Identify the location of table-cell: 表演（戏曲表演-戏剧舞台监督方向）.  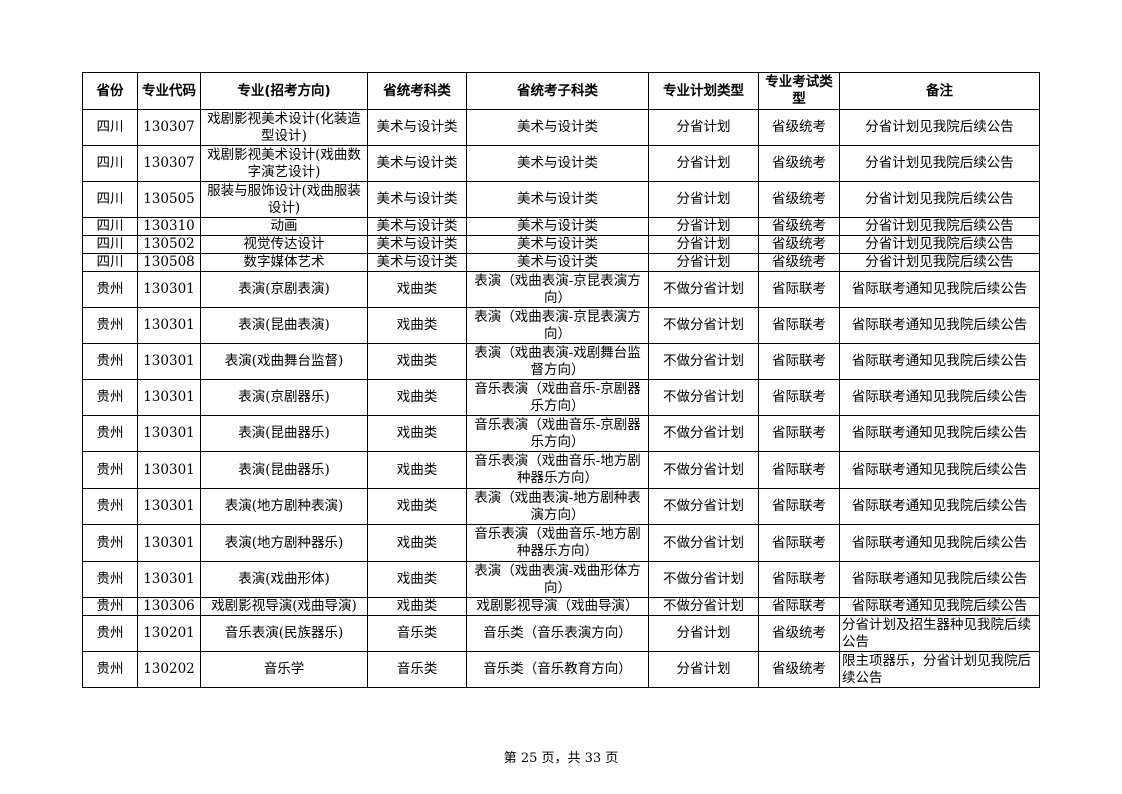
(557, 361).